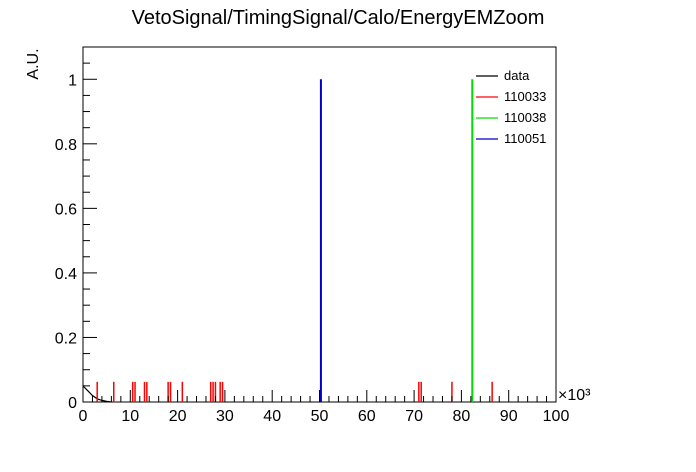 This screenshot has height=472, width=696. Describe the element at coordinates (511, 107) in the screenshot. I see `legend: data 110033 110038 110051` at that location.